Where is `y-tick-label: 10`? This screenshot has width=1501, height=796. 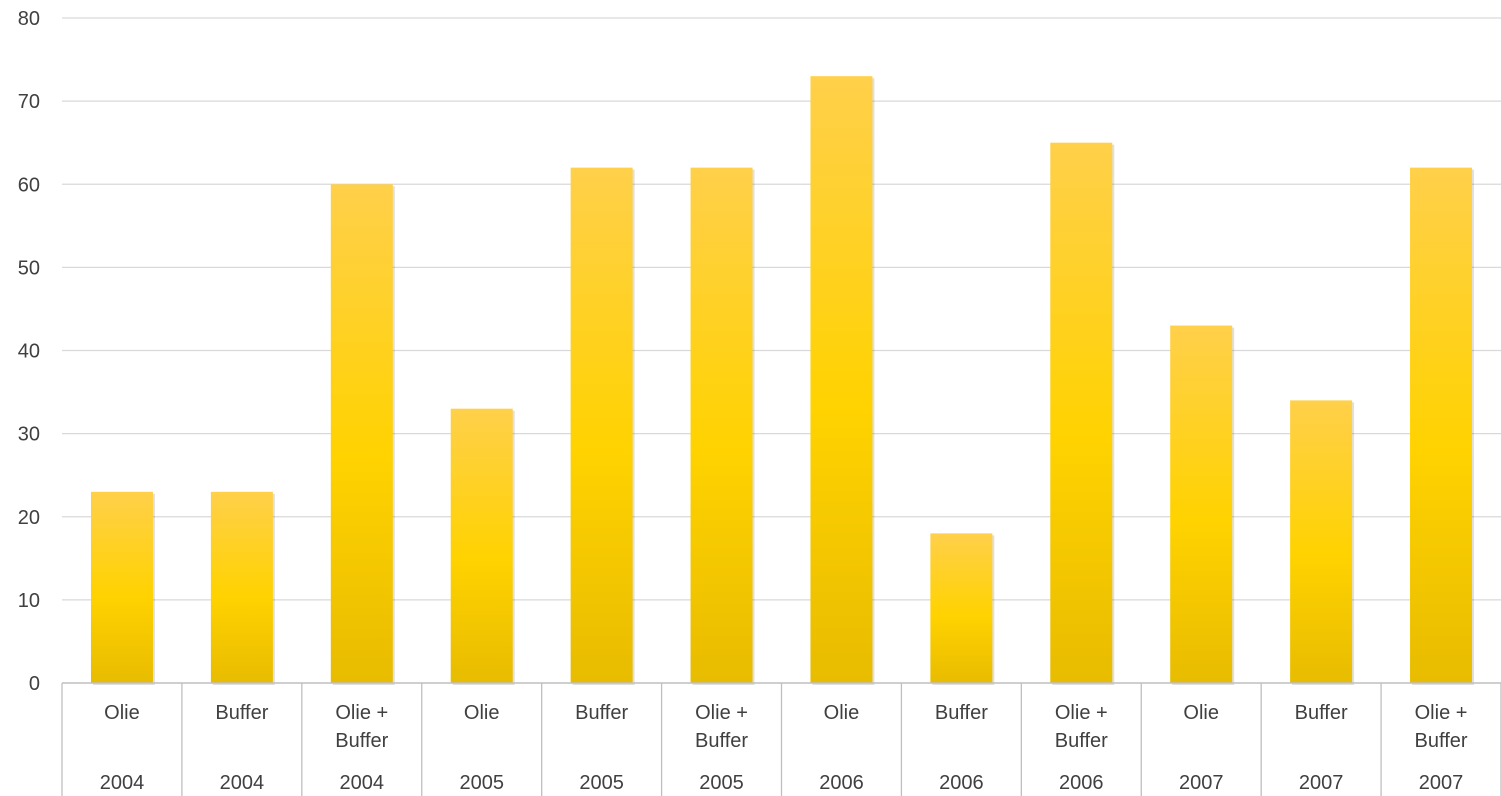 y-tick-label: 10 is located at coordinates (29, 601).